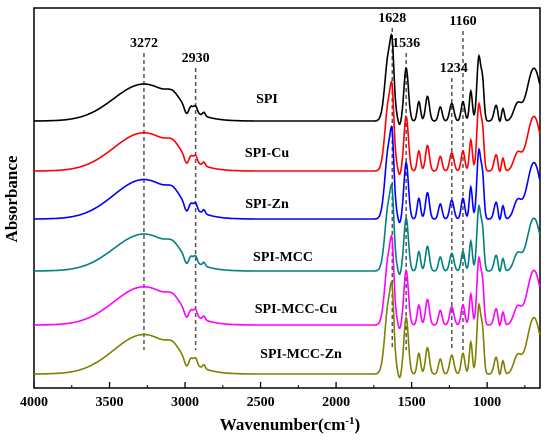  Describe the element at coordinates (110, 402) in the screenshot. I see `x-tick-label: 3500` at that location.